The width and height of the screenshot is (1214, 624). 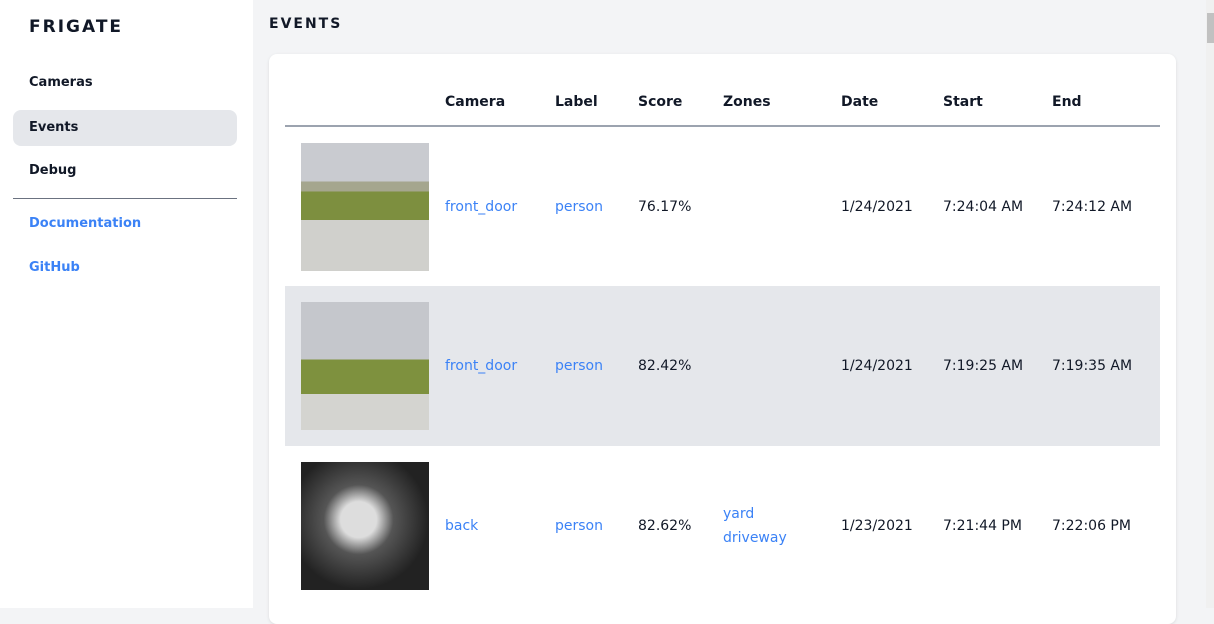 I want to click on sidebar-divider, so click(x=125, y=198).